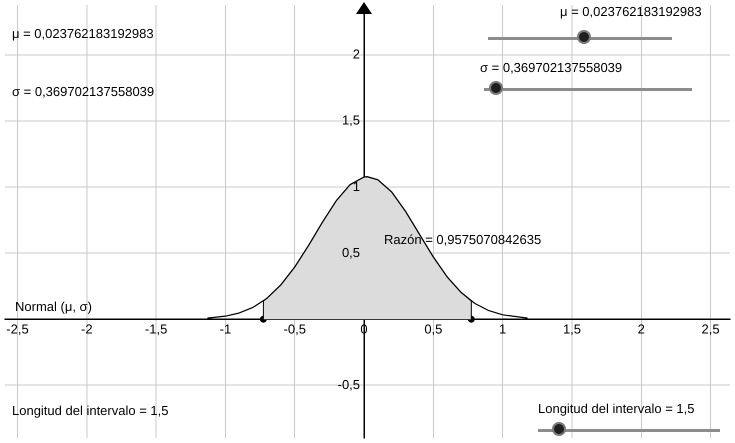 This screenshot has height=443, width=735. Describe the element at coordinates (351, 120) in the screenshot. I see `y-tick-label: 1,5` at that location.